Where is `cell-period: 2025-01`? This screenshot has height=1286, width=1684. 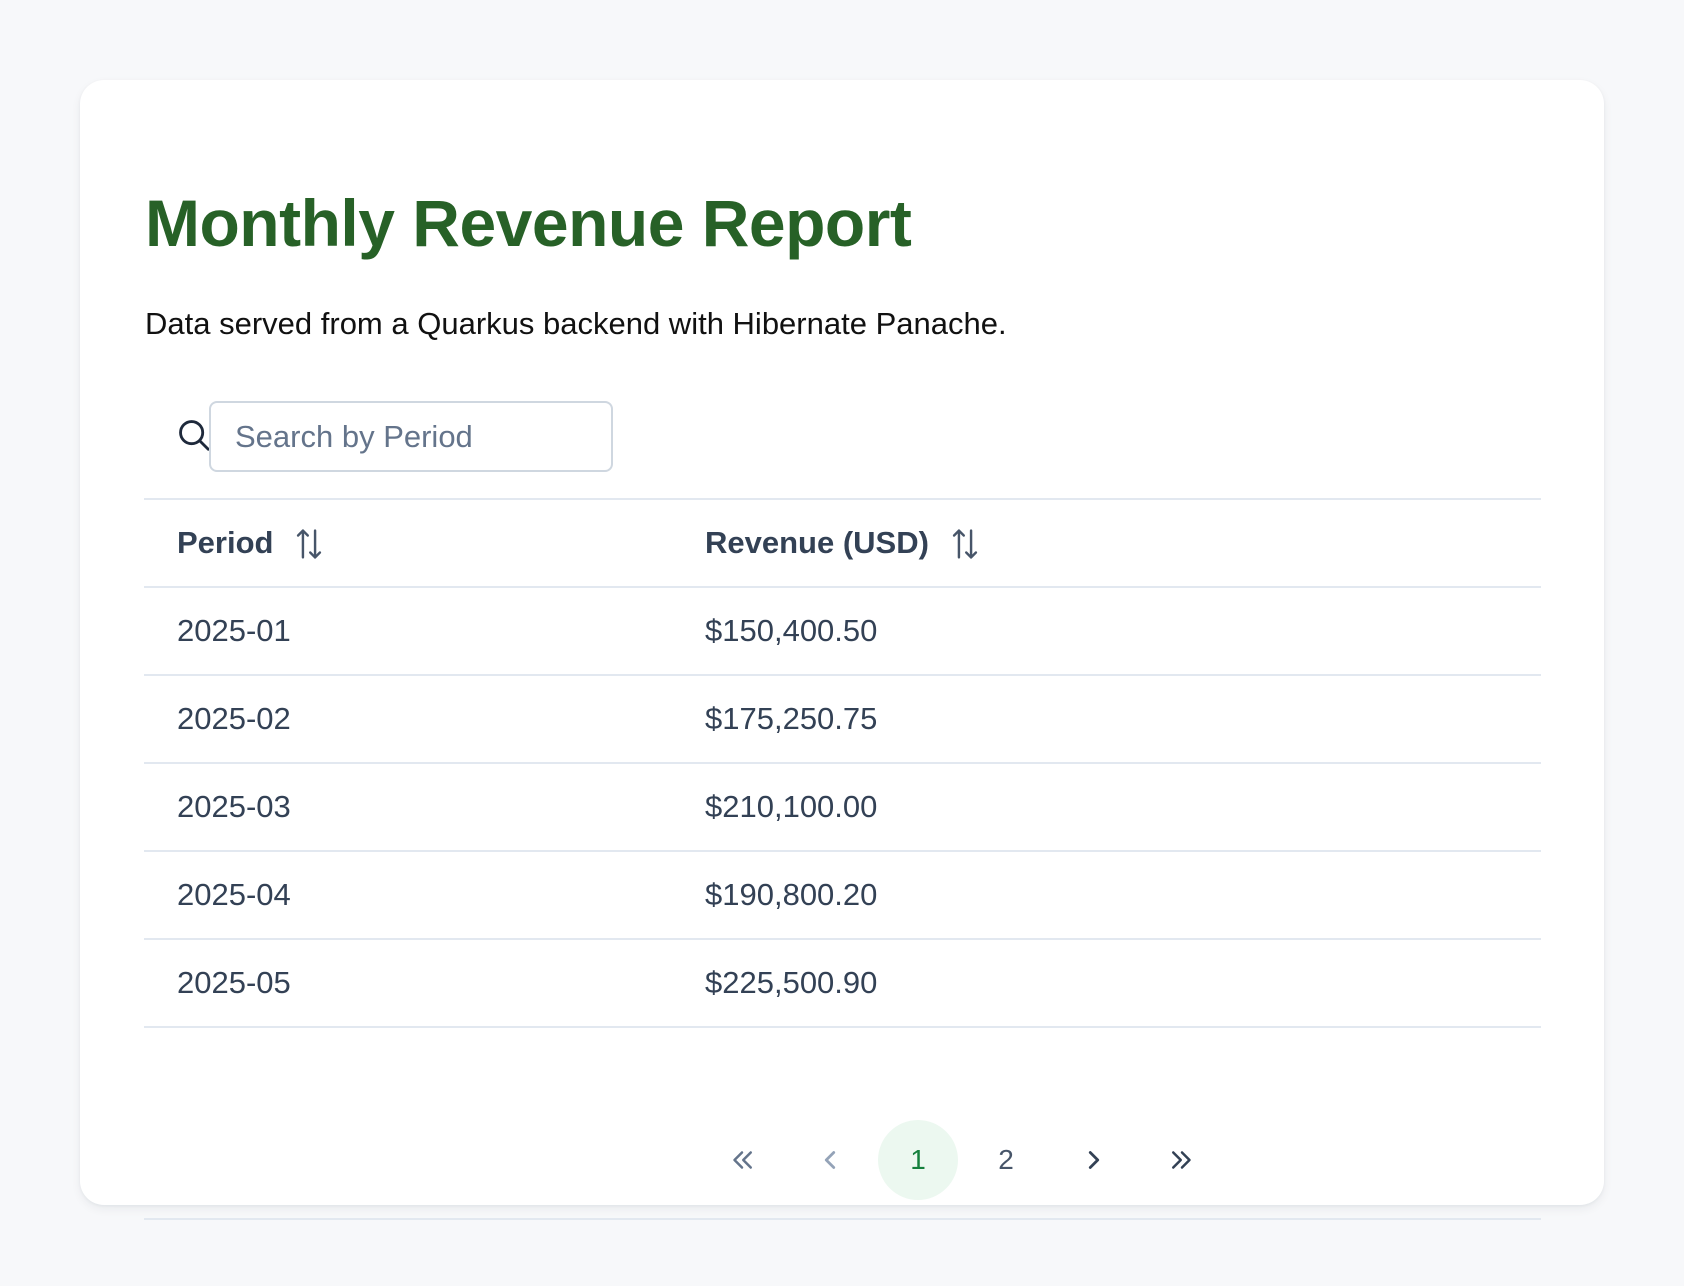 cell-period: 2025-01 is located at coordinates (408, 631).